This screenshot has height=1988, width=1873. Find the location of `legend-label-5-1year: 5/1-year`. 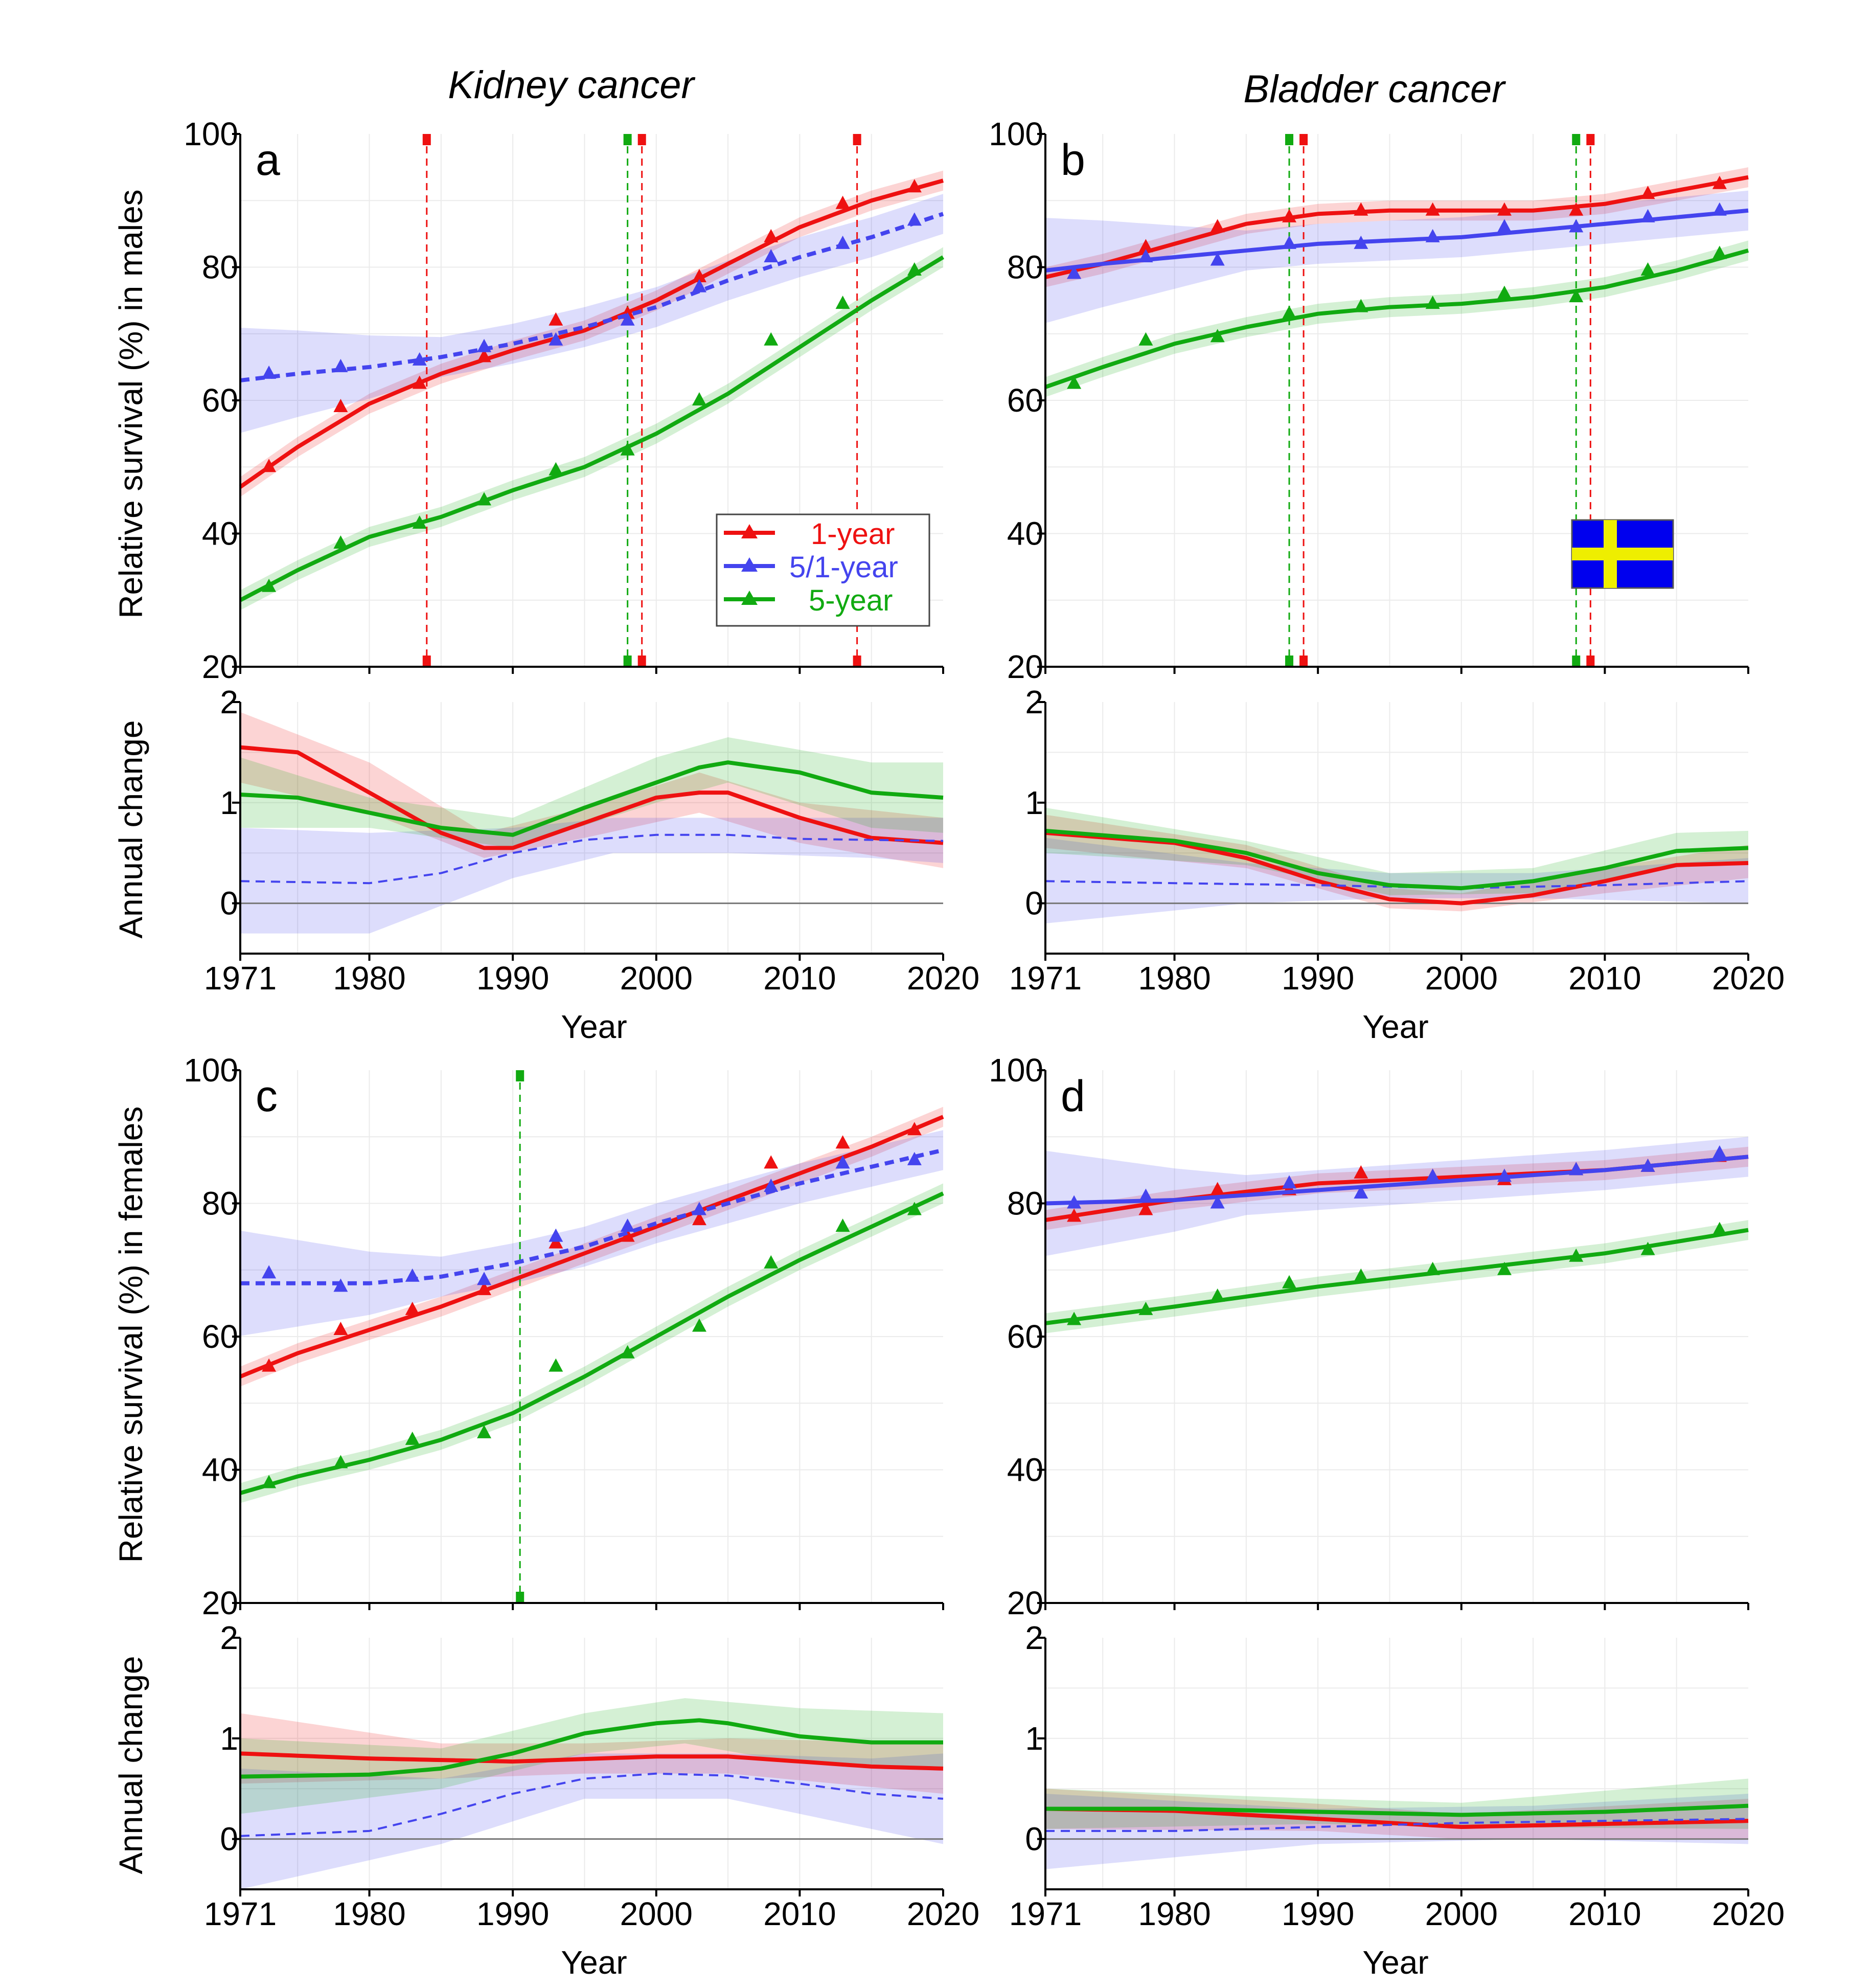

legend-label-5-1year: 5/1-year is located at coordinates (843, 567).